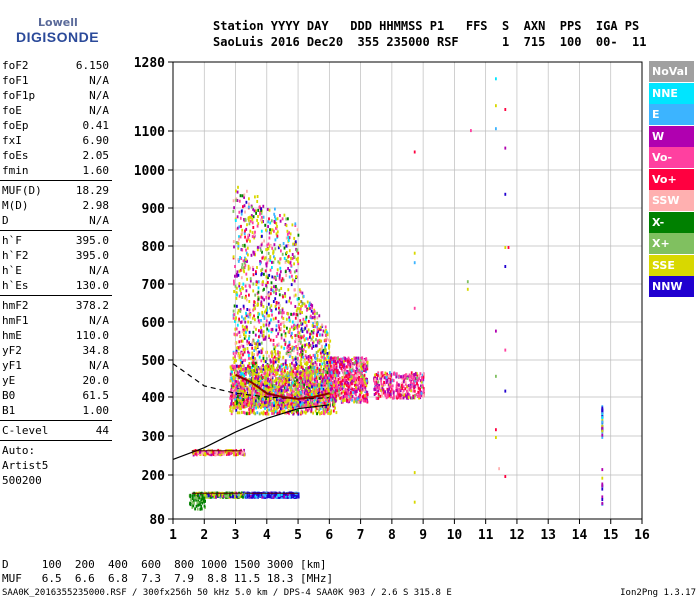 The width and height of the screenshot is (700, 600). I want to click on param-row: foEp 0.41, so click(56, 125).